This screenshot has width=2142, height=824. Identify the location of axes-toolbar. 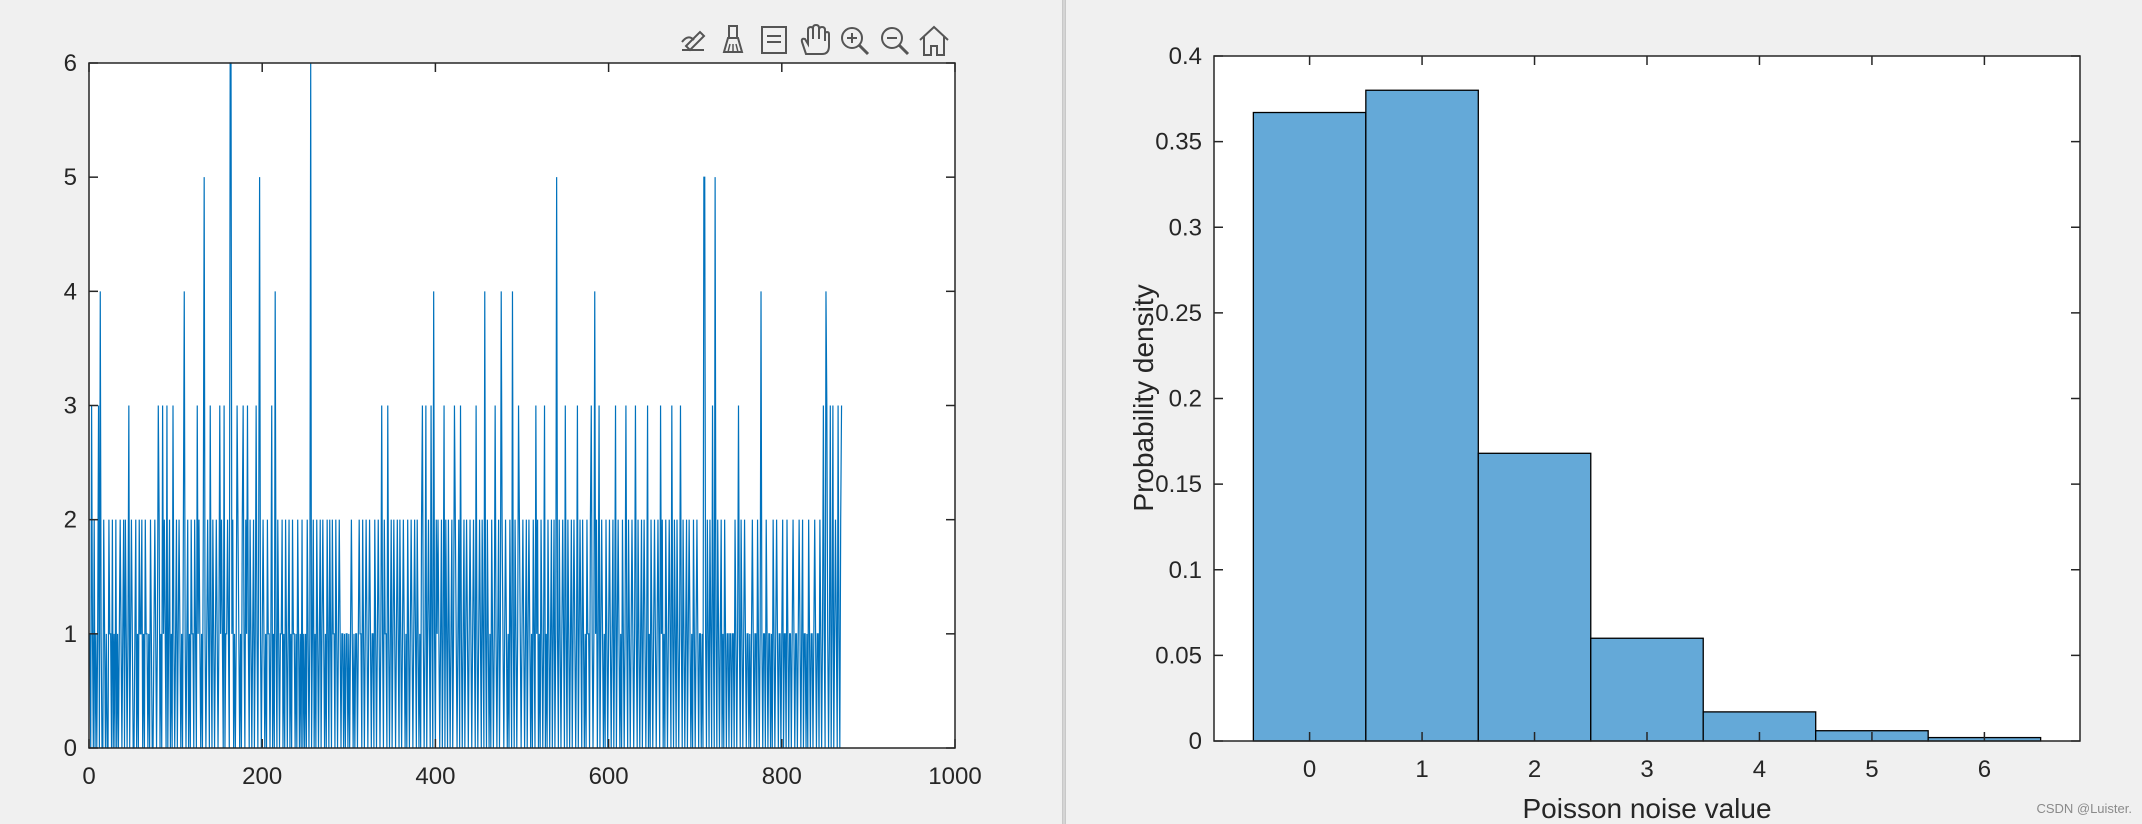
(815, 39).